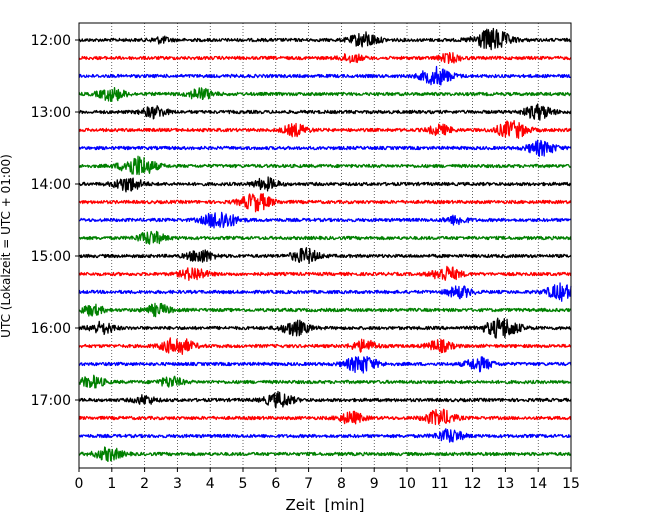 The height and width of the screenshot is (520, 650). Describe the element at coordinates (6, 246) in the screenshot. I see `y-axis-label: UTC (Lokalzeit = UTC + 01:00)` at that location.